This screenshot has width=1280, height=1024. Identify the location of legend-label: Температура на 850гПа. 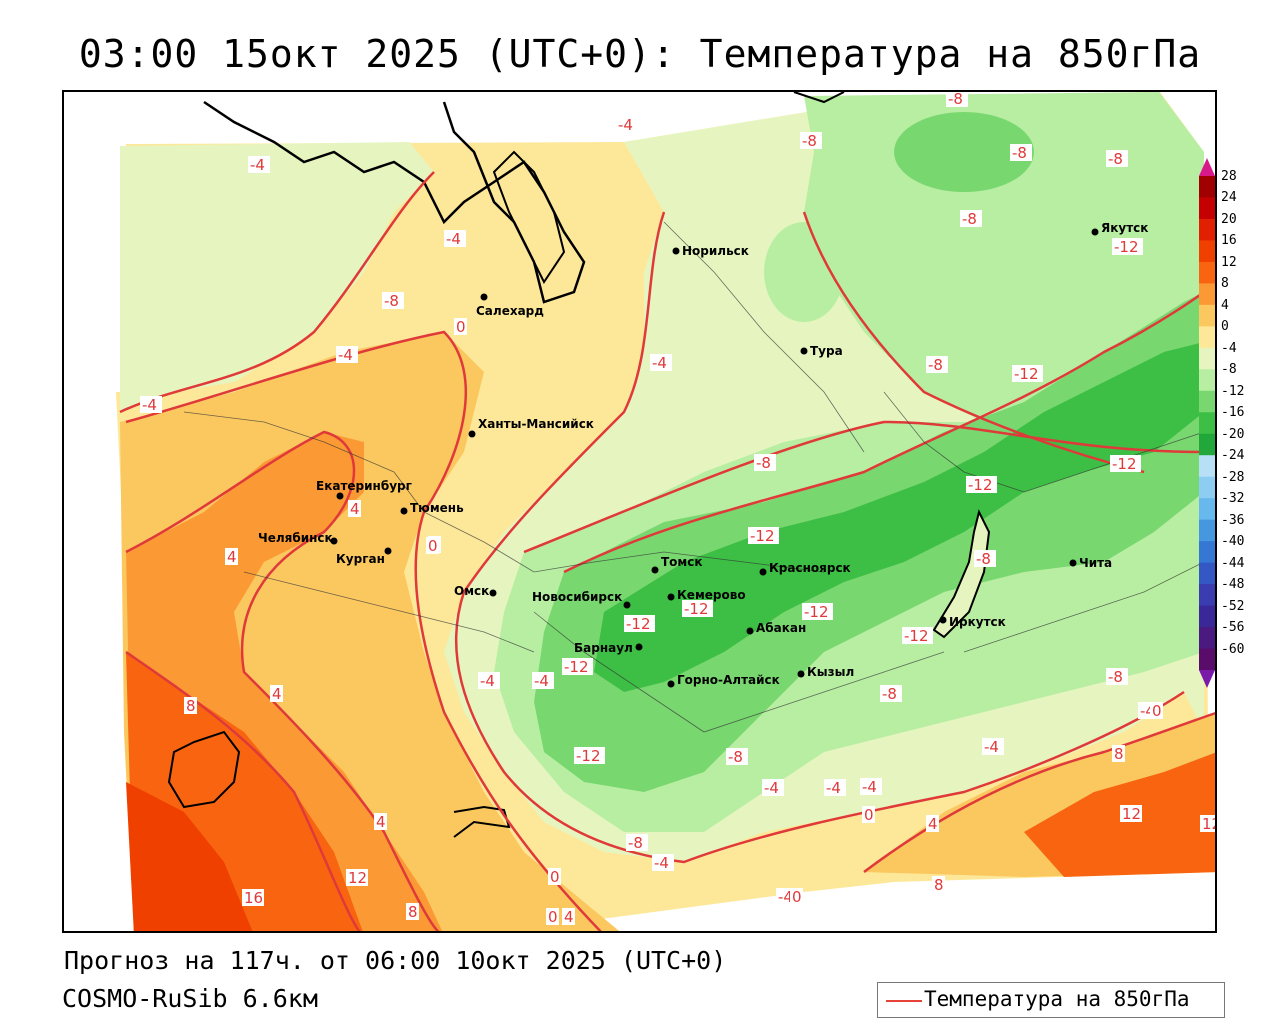
(1057, 999).